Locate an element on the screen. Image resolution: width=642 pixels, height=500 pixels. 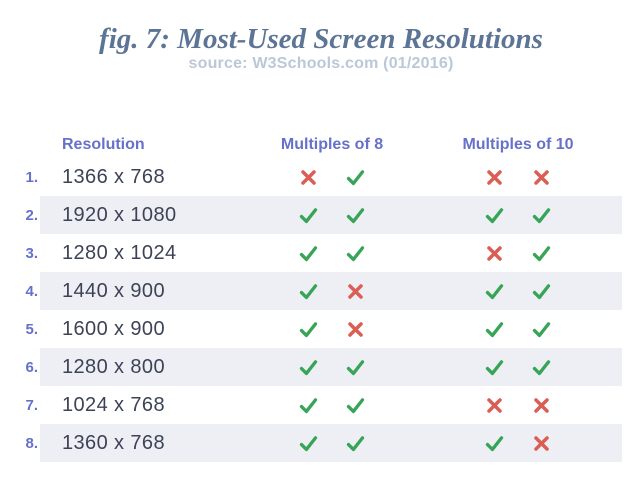
table-row: 3. 1280 x 1024 is located at coordinates (320, 253).